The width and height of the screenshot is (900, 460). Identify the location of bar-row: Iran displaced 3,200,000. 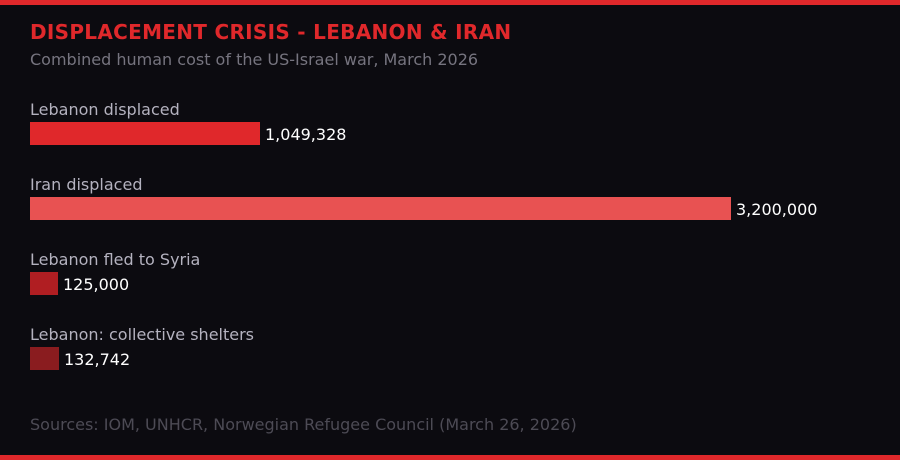
(460, 205).